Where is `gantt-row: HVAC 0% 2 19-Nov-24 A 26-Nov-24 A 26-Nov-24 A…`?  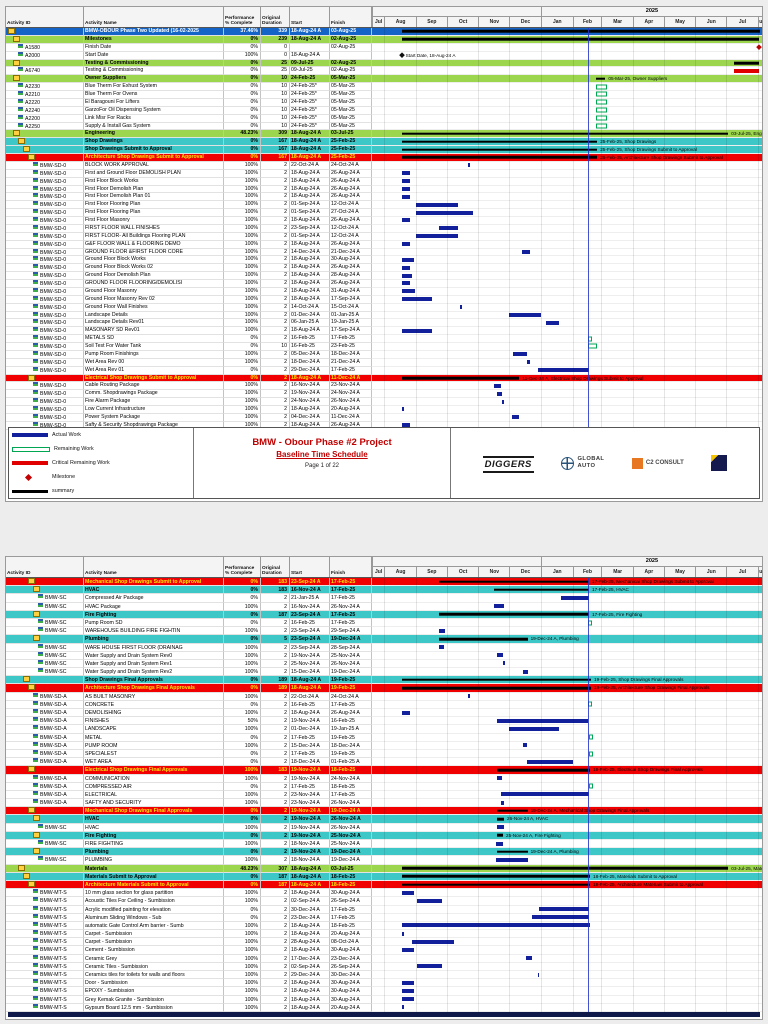 gantt-row: HVAC 0% 2 19-Nov-24 A 26-Nov-24 A 26-Nov-24 A… is located at coordinates (384, 819).